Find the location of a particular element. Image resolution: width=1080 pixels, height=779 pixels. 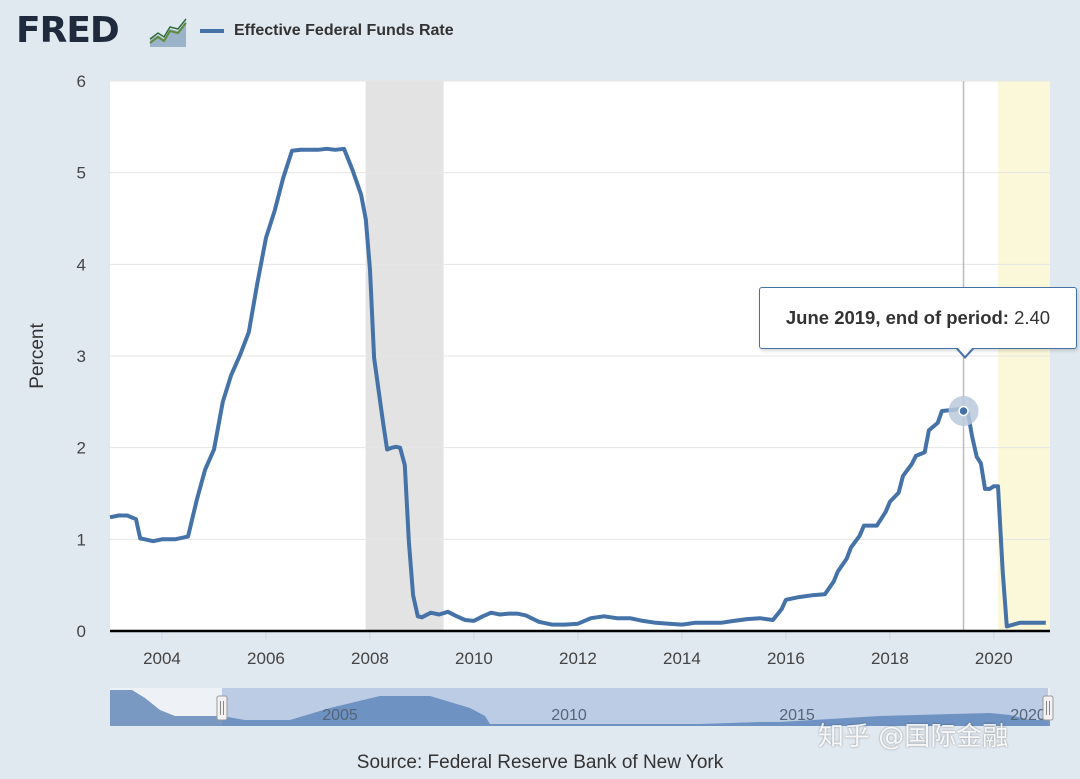

logo-graph-icon is located at coordinates (168, 33).